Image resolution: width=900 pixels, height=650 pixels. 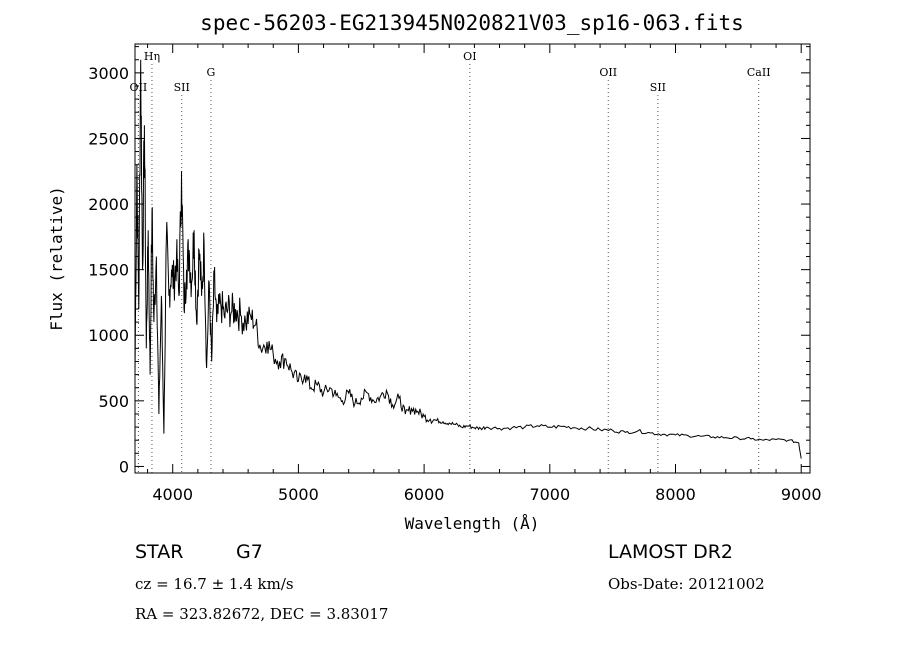 I want to click on line-marker-label: G, so click(x=211, y=72).